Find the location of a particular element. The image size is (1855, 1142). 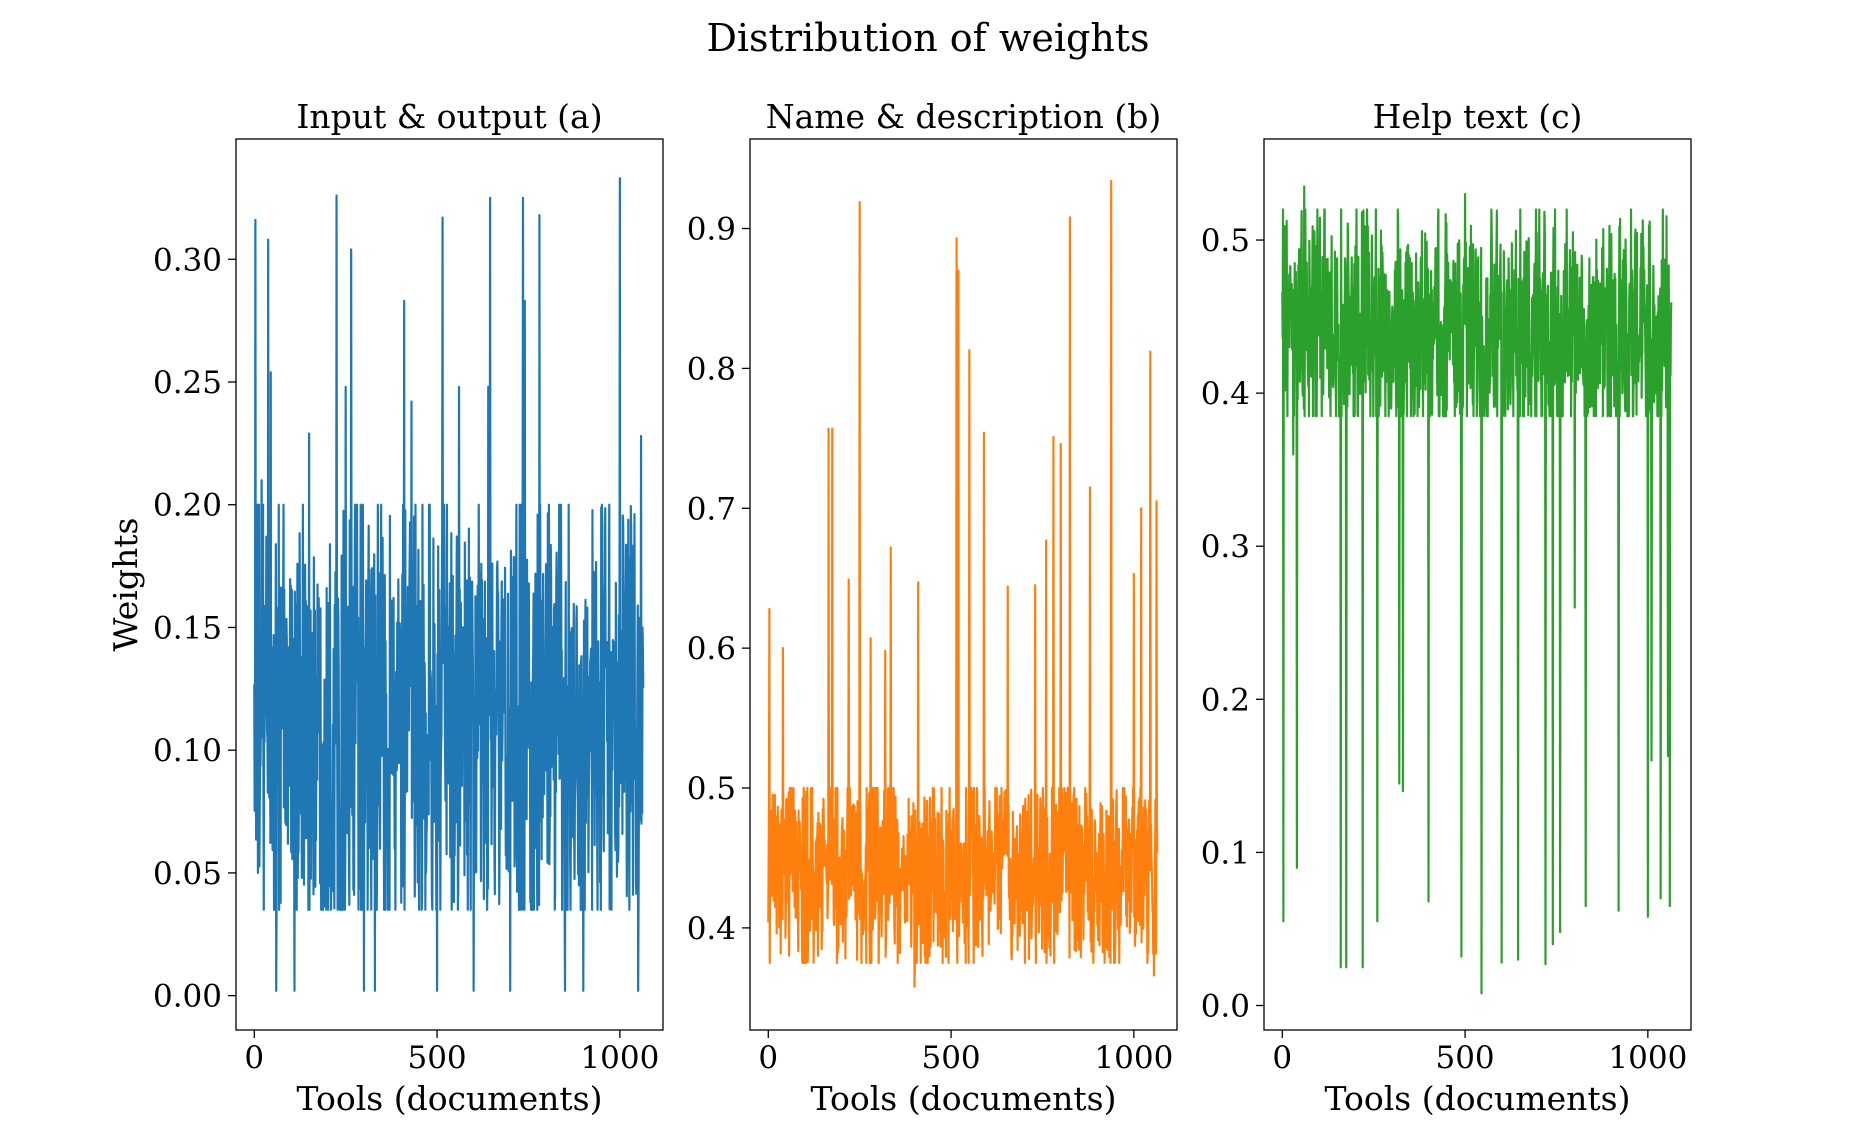

x-tick-label-help-text: 0 is located at coordinates (1282, 1058).